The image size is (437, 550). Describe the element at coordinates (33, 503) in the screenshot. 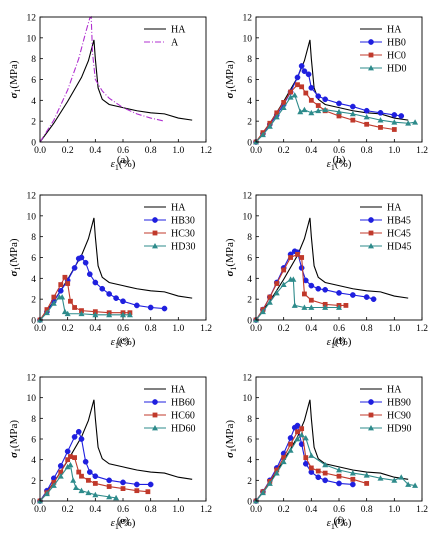

I see `y-tick-label: 0` at that location.